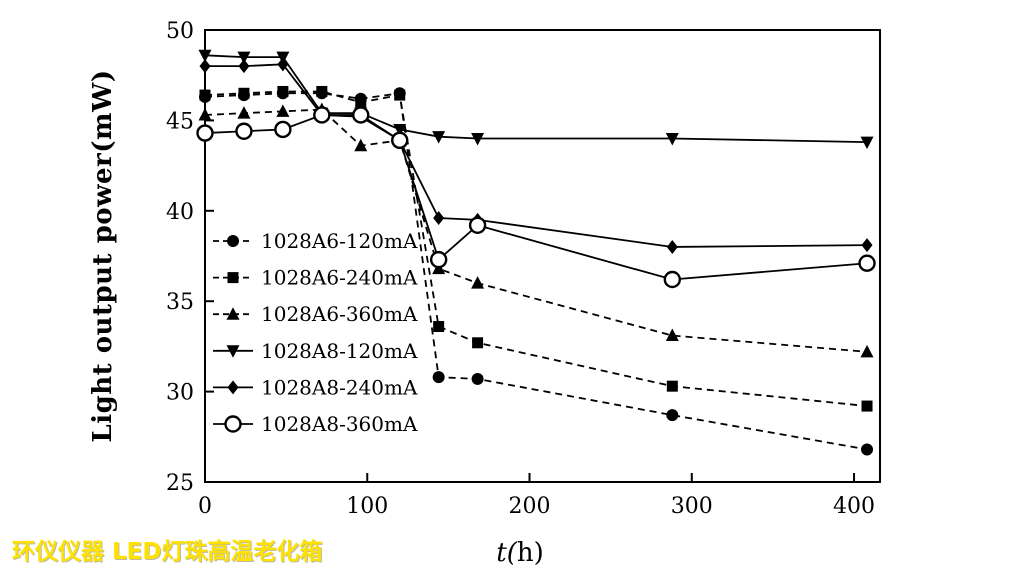  What do you see at coordinates (180, 393) in the screenshot?
I see `y-tick-label: 30` at bounding box center [180, 393].